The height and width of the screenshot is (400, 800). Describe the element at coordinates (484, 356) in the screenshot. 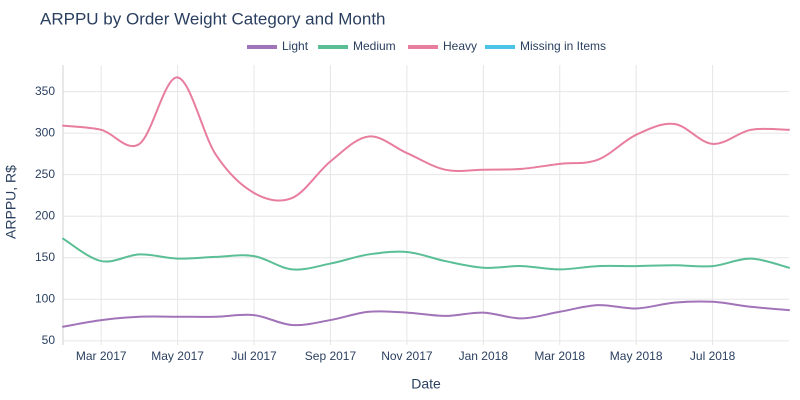

I see `x-tick-label: Jan 2018` at that location.